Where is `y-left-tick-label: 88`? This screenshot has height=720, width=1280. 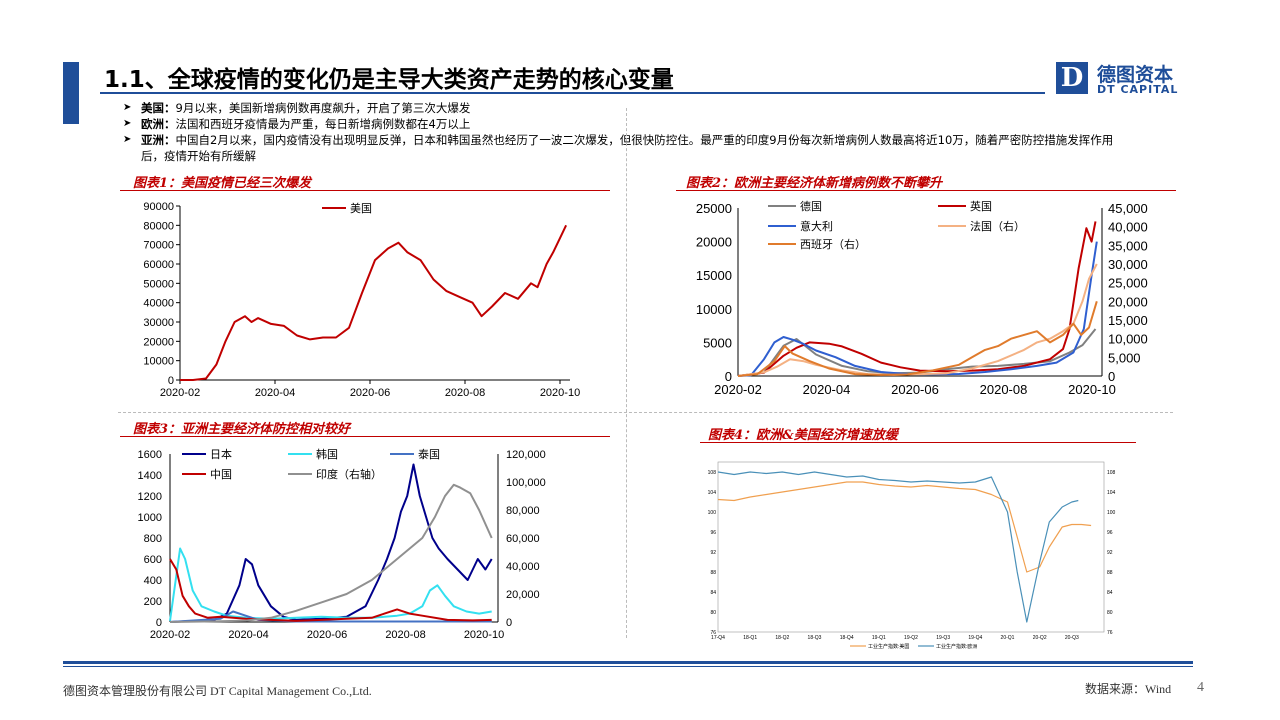 y-left-tick-label: 88 is located at coordinates (713, 573).